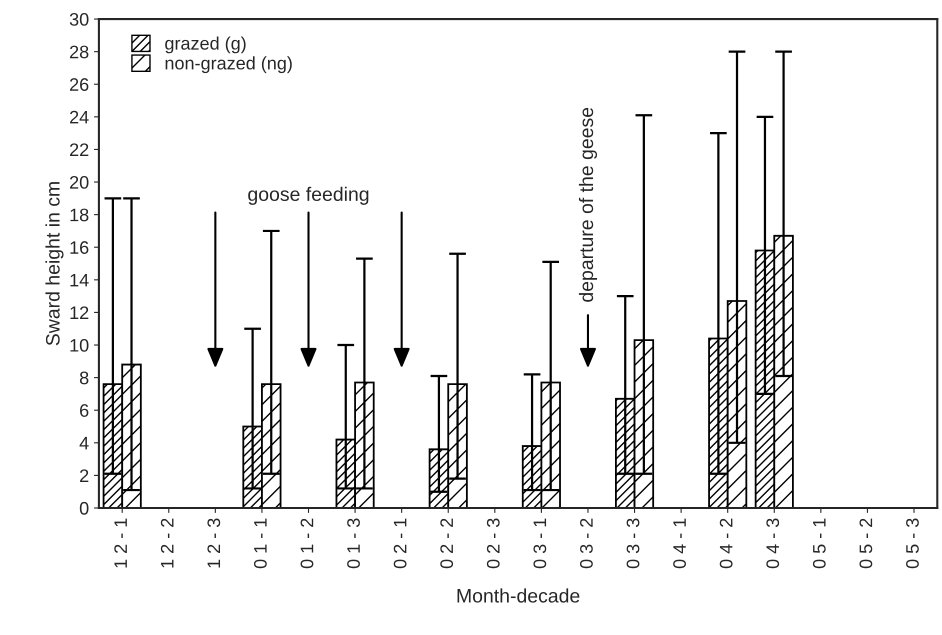 The image size is (942, 635). Describe the element at coordinates (773, 543) in the screenshot. I see `x-tick-label: 0 4 - 3` at that location.